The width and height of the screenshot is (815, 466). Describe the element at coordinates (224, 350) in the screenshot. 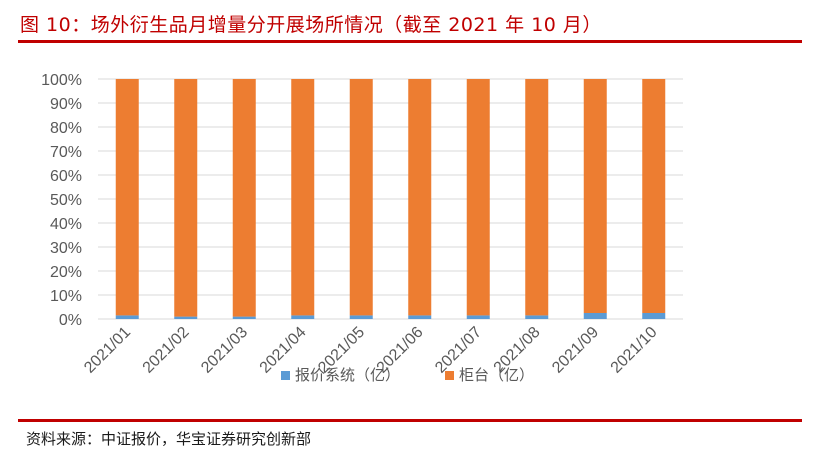

I see `x-tick-label: 2021/03` at that location.